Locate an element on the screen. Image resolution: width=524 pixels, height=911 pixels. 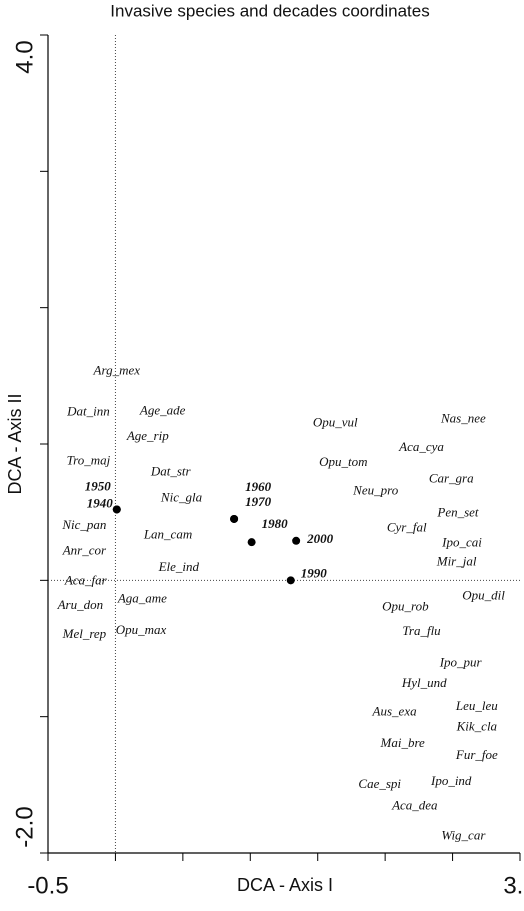
decade-label: 1950 is located at coordinates (98, 485).